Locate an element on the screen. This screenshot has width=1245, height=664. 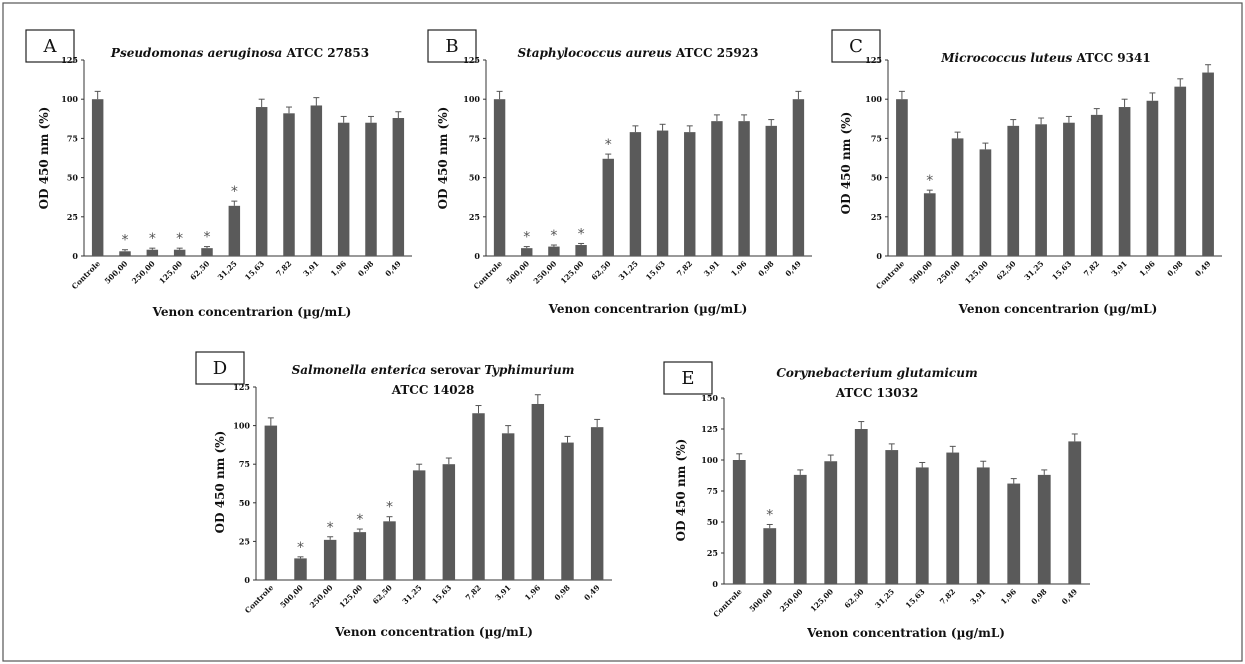
chart-title-part: ATCC 25923 is located at coordinates (715, 53).